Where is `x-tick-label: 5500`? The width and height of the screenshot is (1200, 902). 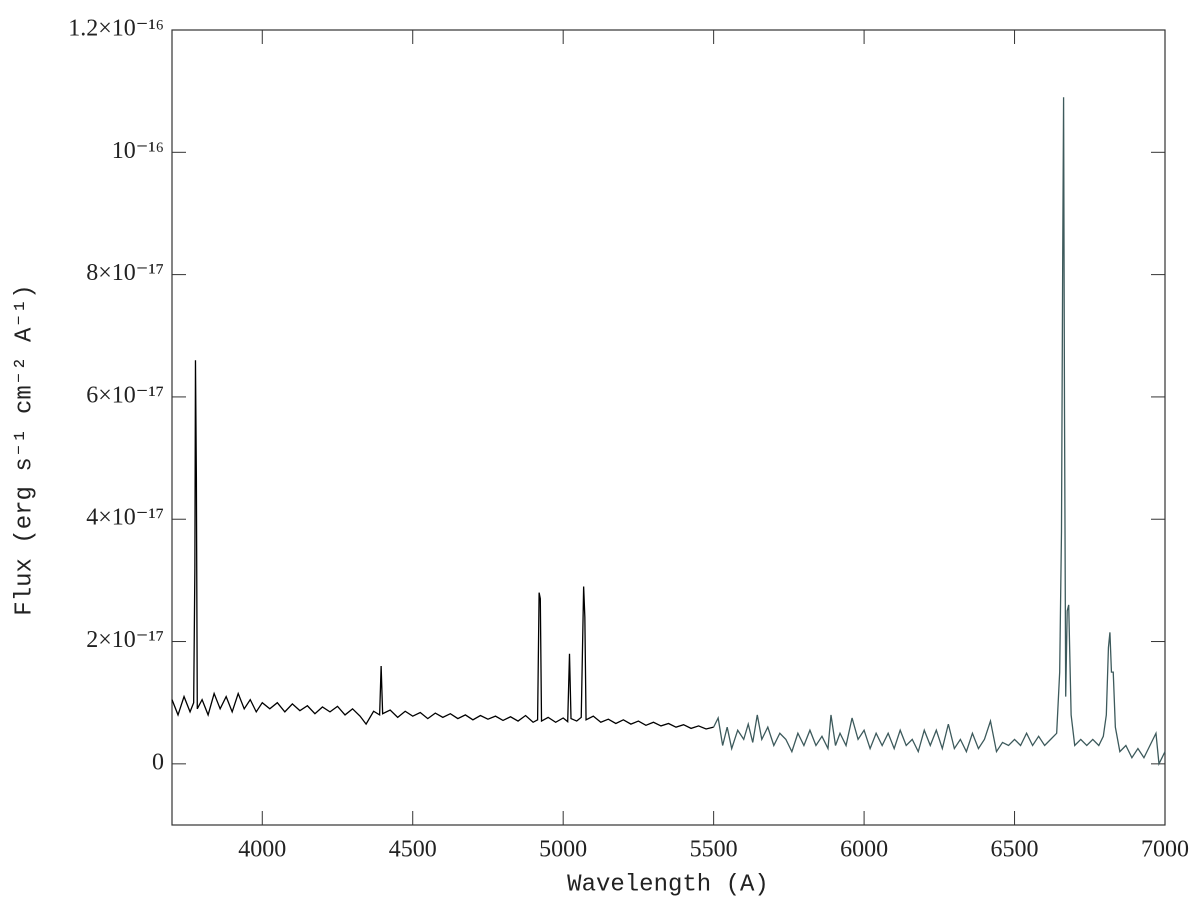
x-tick-label: 5500 is located at coordinates (714, 850).